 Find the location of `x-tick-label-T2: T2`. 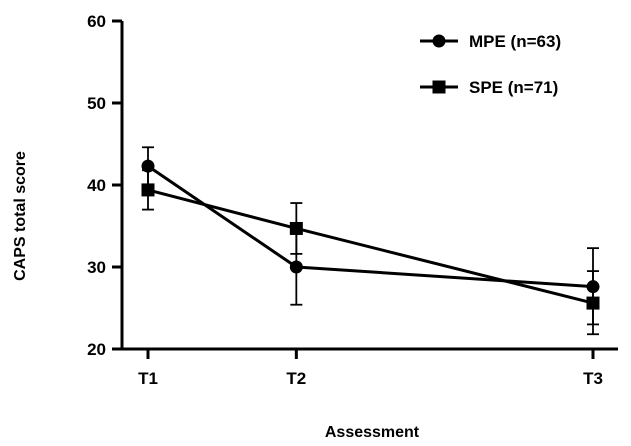

x-tick-label-T2: T2 is located at coordinates (296, 378).